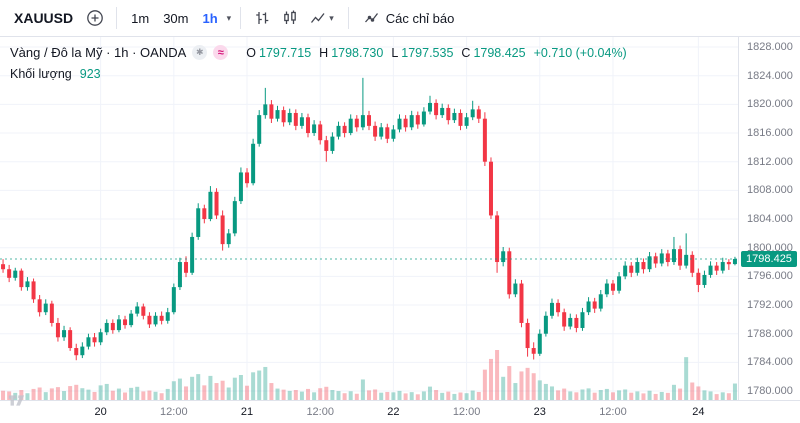 The image size is (800, 423). I want to click on time-axis: 20 12:00 21 12:00 22 12:00 23 12:00 24, so click(400, 411).